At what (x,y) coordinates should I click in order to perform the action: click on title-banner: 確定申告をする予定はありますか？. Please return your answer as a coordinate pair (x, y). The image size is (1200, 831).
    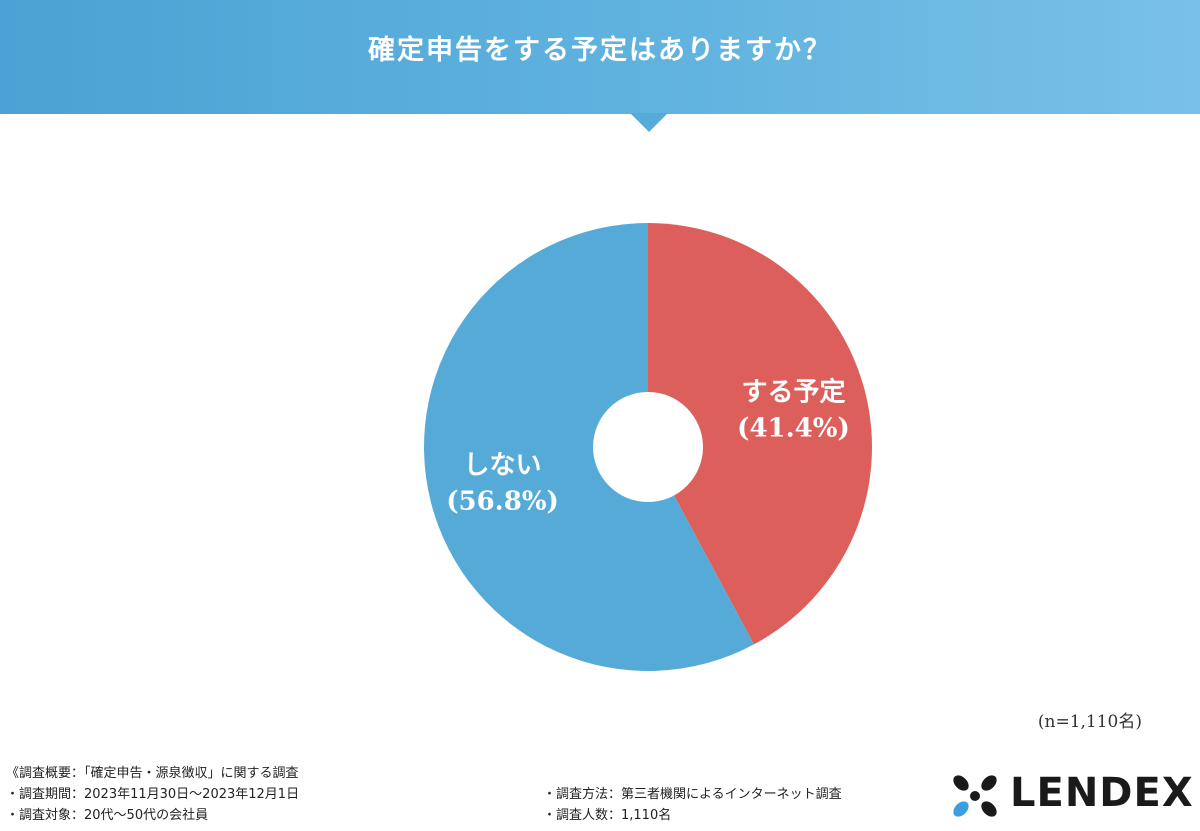
    Looking at the image, I should click on (600, 57).